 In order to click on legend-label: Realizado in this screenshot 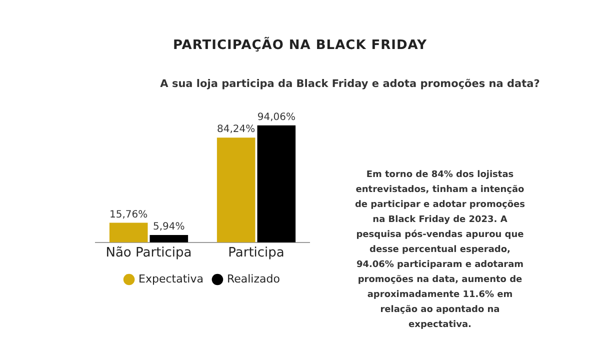, I will do `click(253, 279)`.